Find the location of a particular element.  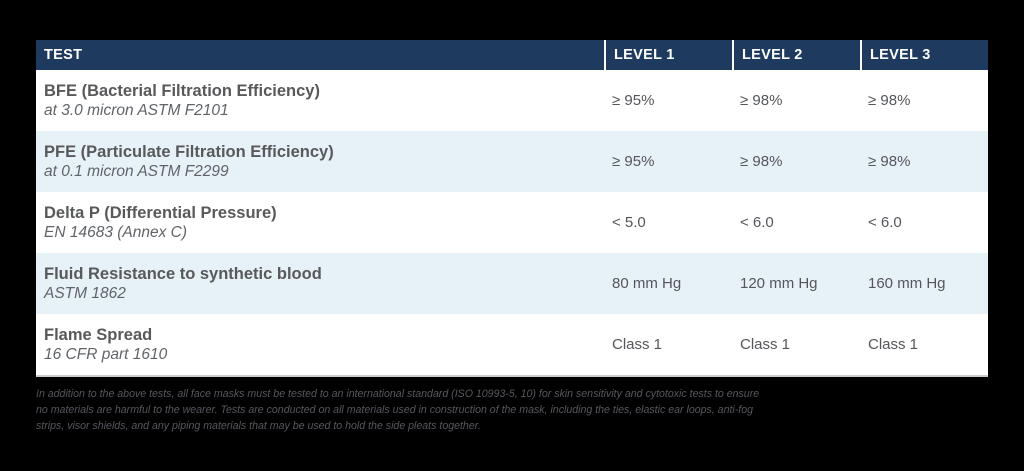

test-name: Flame Spread is located at coordinates (98, 334).